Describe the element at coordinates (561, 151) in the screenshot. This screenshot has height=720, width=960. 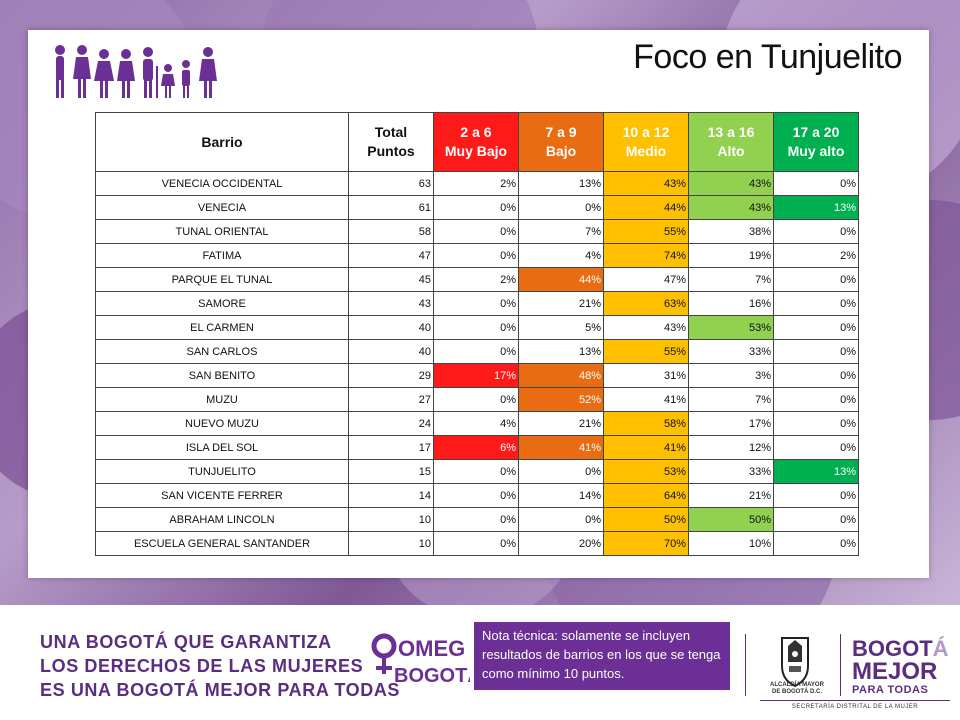
I see `column-header-line: Bajo` at that location.